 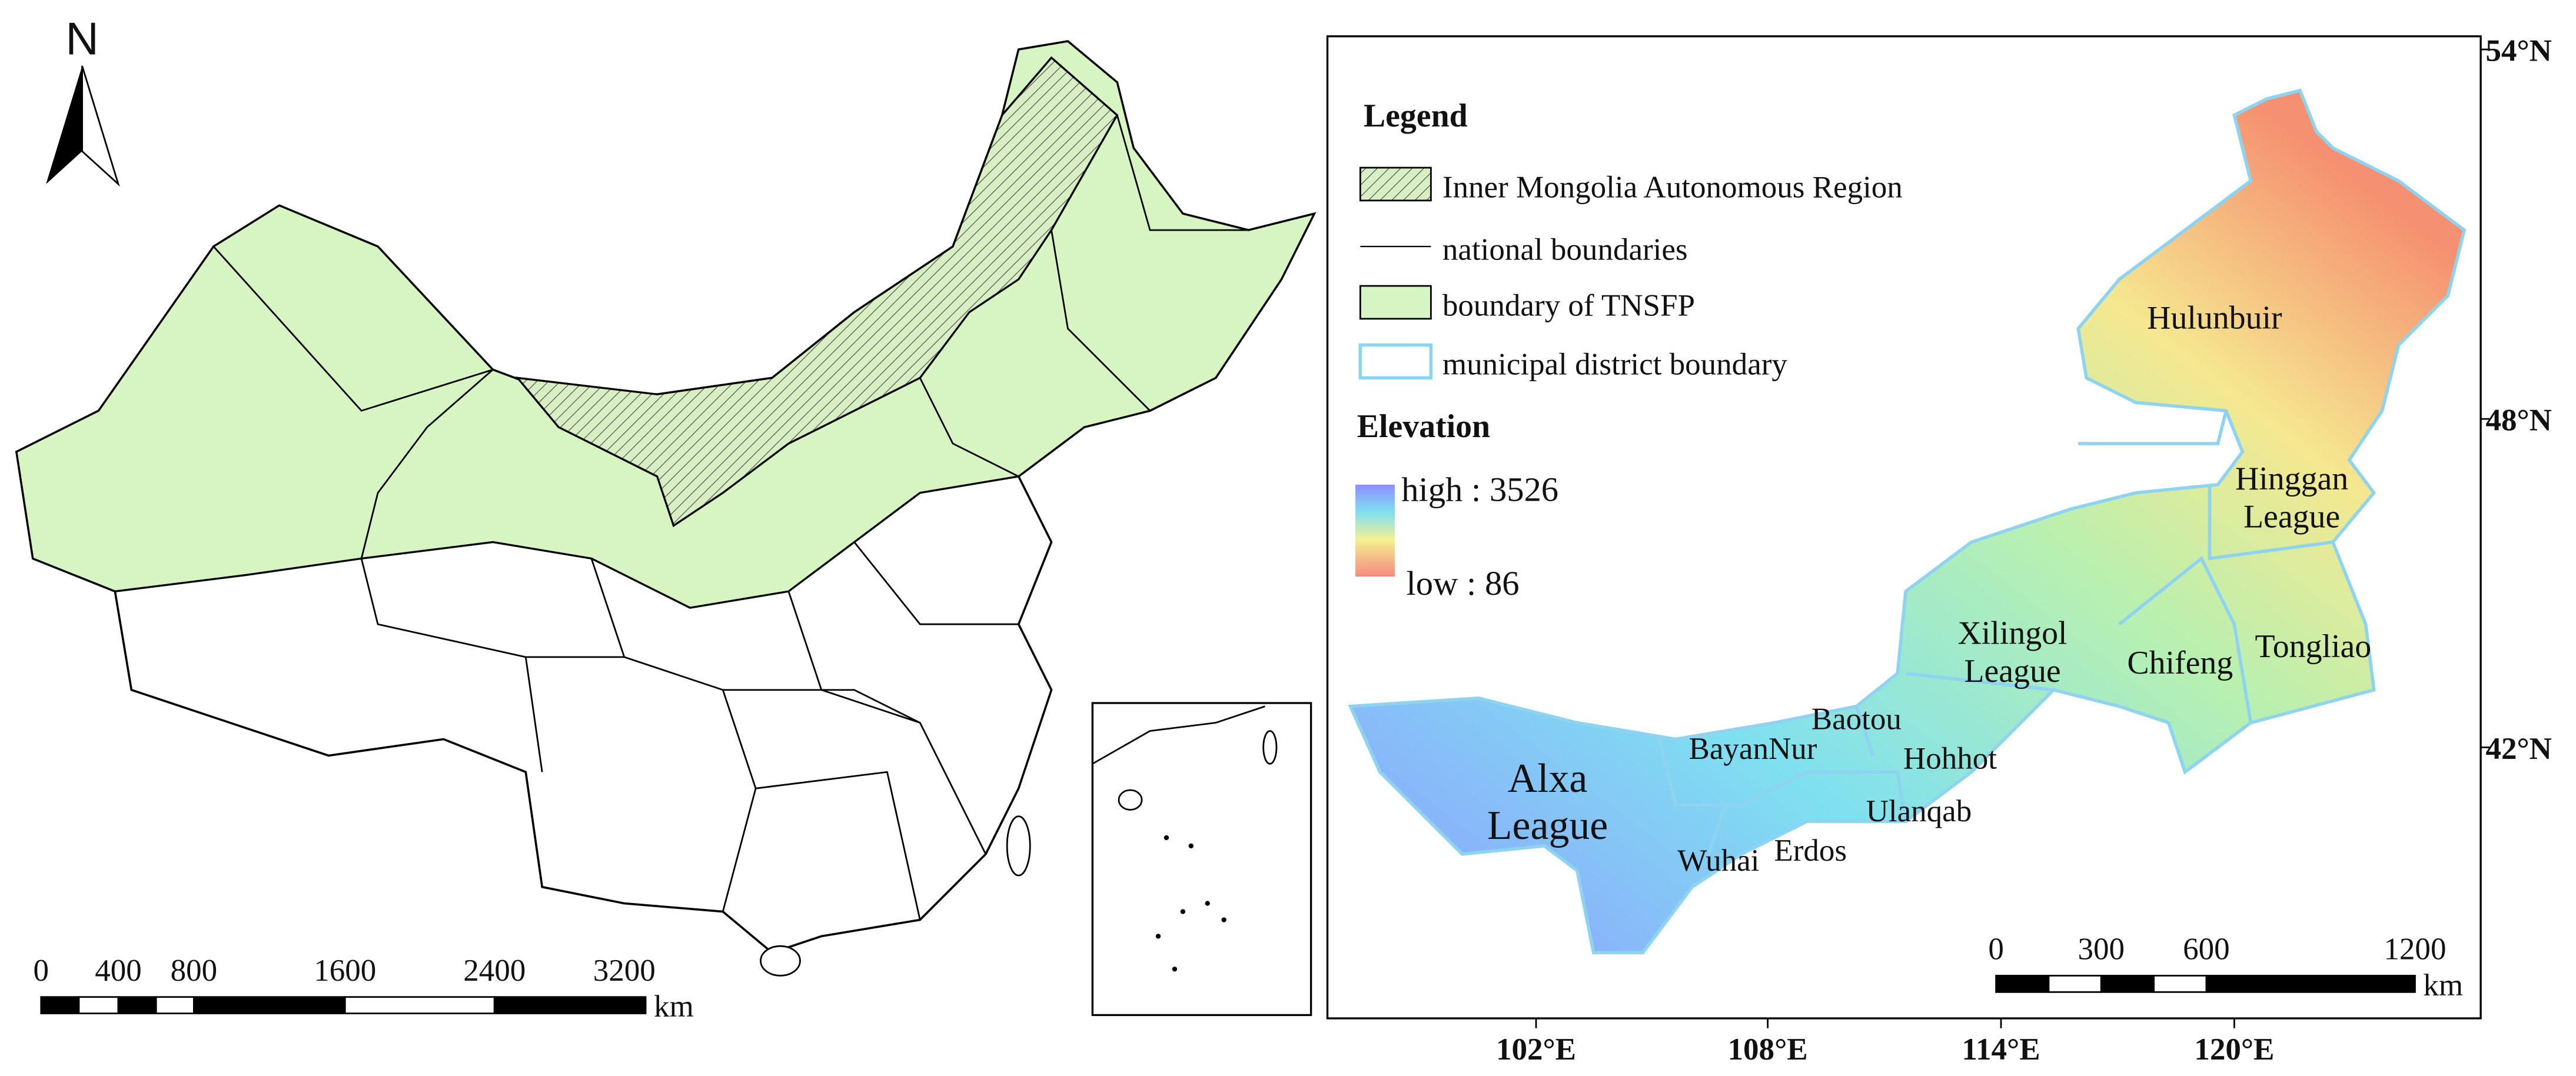 I want to click on place-label: Alxa League, so click(x=1547, y=802).